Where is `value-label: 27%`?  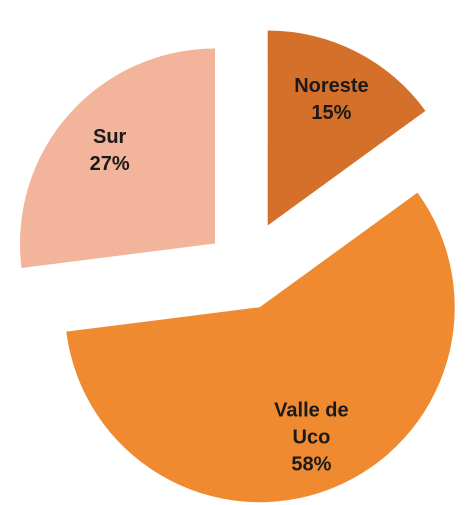
value-label: 27% is located at coordinates (109, 163).